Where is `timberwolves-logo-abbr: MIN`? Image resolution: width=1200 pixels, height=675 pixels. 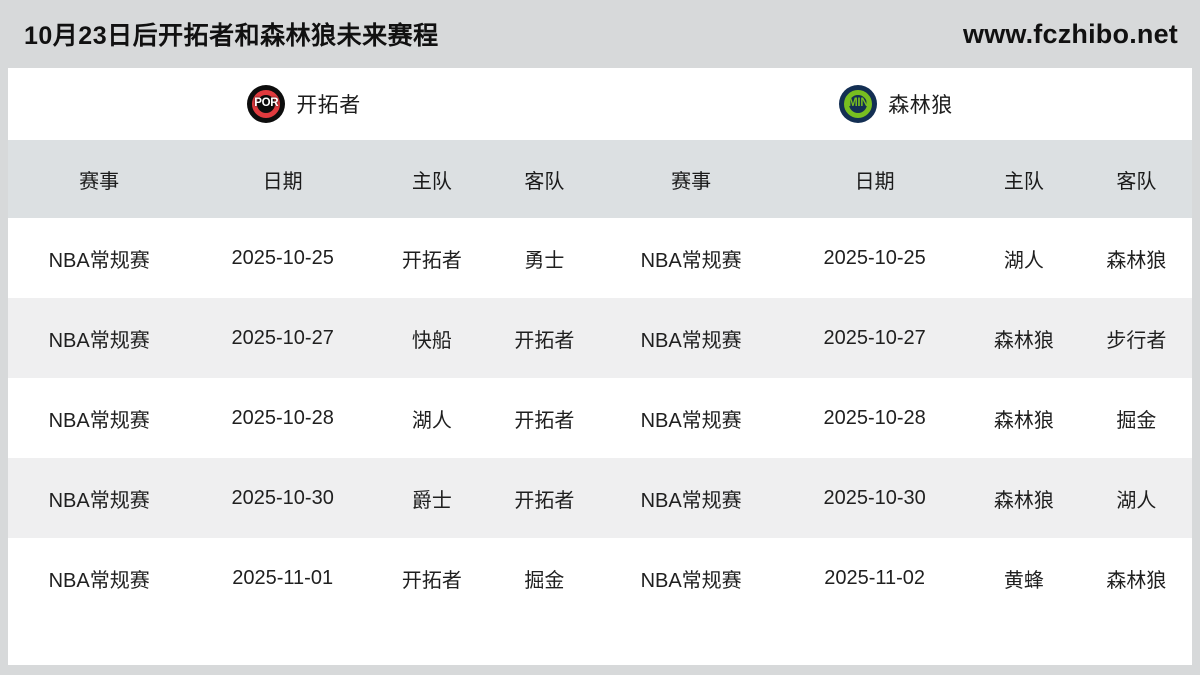
timberwolves-logo-abbr: MIN is located at coordinates (858, 103).